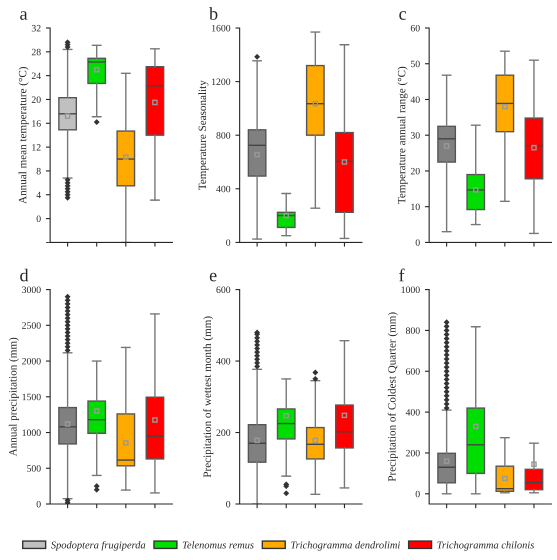 The image size is (557, 560). What do you see at coordinates (23, 135) in the screenshot?
I see `y-axis-title: Annual mean temperature (°C)` at bounding box center [23, 135].